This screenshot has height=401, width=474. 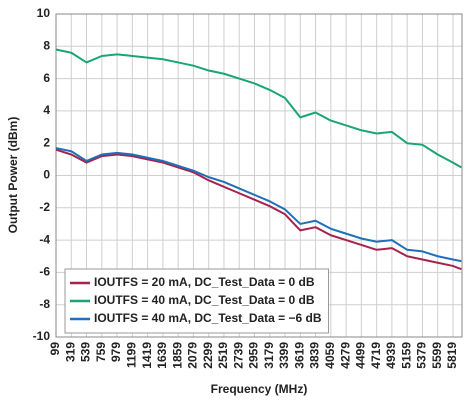 I want to click on x-tick-label: 99, so click(x=55, y=349).